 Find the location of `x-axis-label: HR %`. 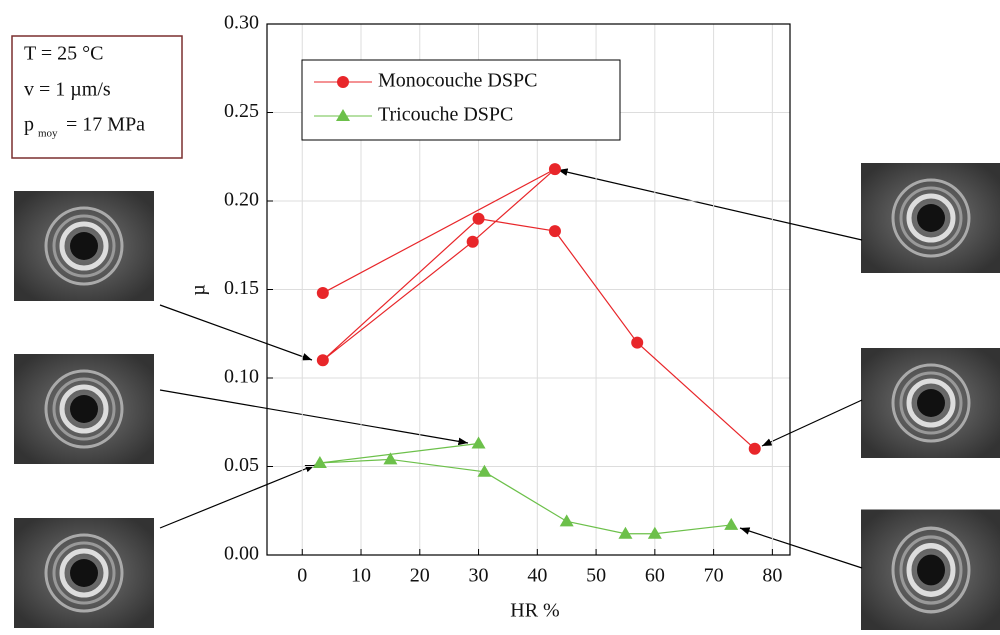

x-axis-label: HR % is located at coordinates (534, 611).